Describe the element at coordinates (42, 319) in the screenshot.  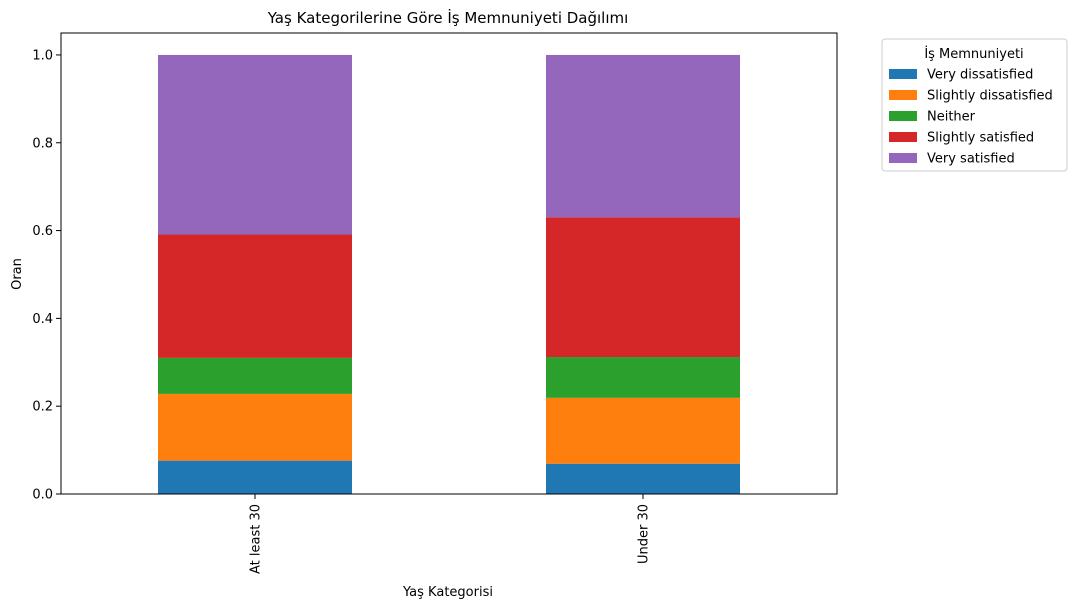
I see `y-tick-label-3: 0.4` at that location.